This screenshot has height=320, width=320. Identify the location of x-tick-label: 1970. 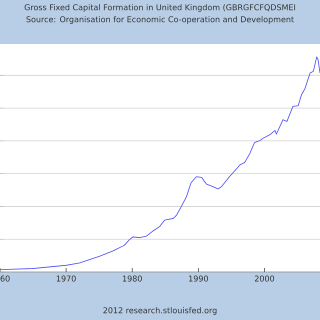
(66, 279).